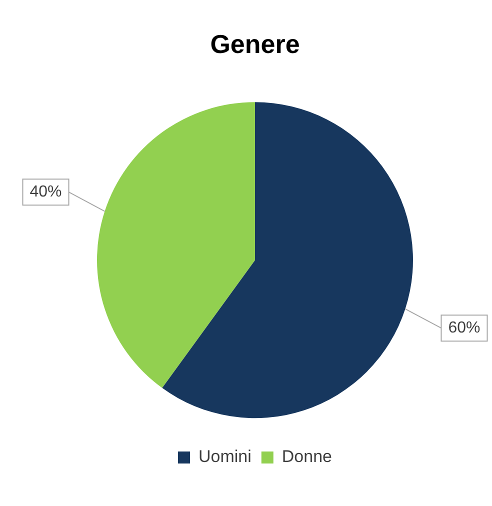  Describe the element at coordinates (225, 456) in the screenshot. I see `legend-label: Uomini` at that location.